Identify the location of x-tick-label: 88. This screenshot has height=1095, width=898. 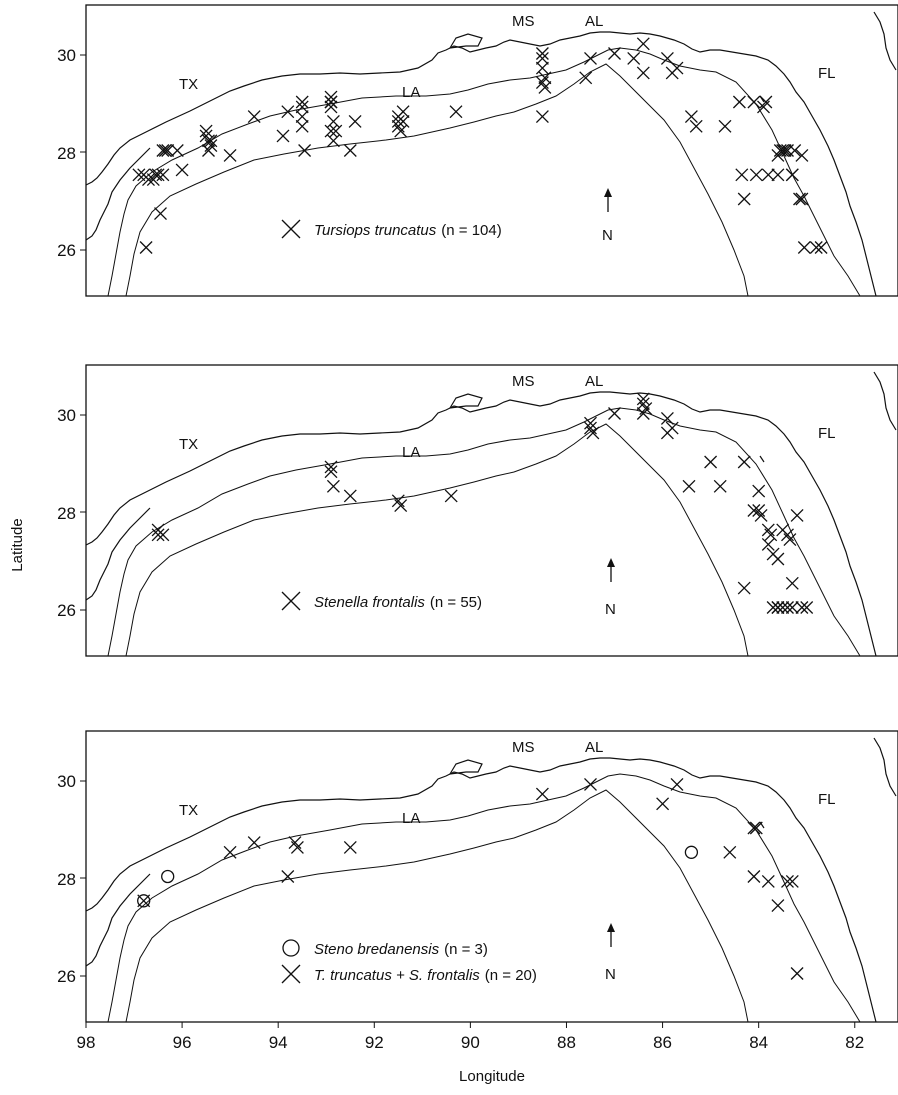
(566, 1042).